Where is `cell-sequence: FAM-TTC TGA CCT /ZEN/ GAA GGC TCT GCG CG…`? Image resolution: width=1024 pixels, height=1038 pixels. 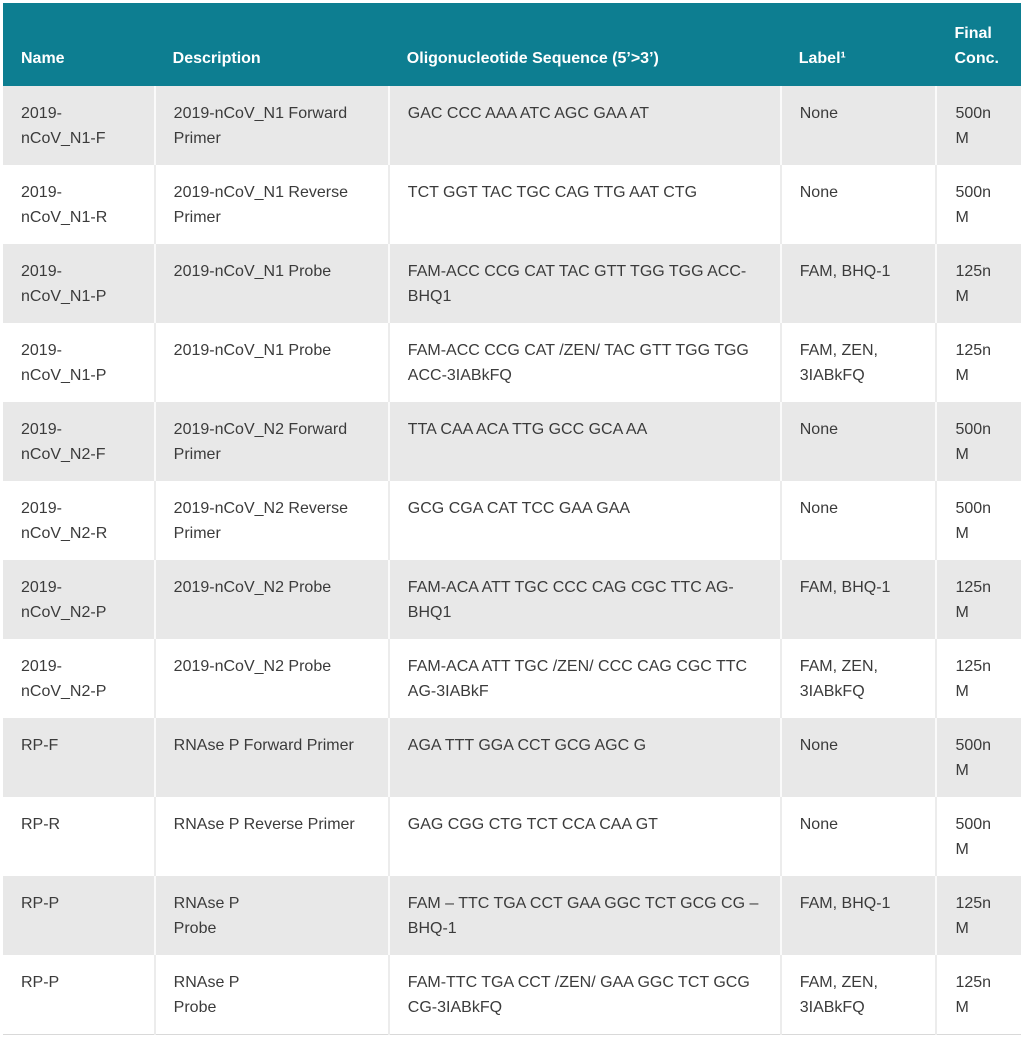
cell-sequence: FAM-TTC TGA CCT /ZEN/ GAA GGC TCT GCG CG… is located at coordinates (585, 995).